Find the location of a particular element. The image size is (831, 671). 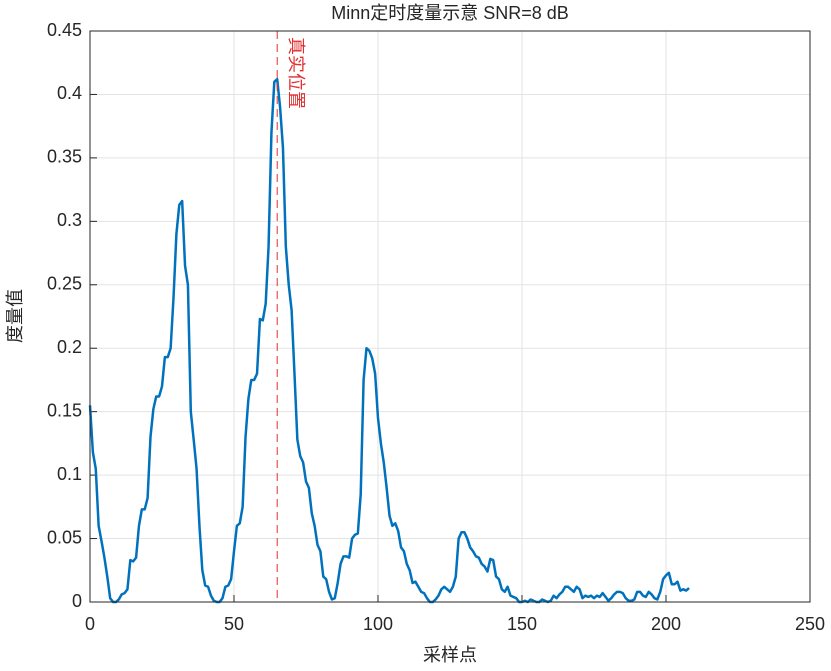

x-tick-label: 200 is located at coordinates (666, 624).